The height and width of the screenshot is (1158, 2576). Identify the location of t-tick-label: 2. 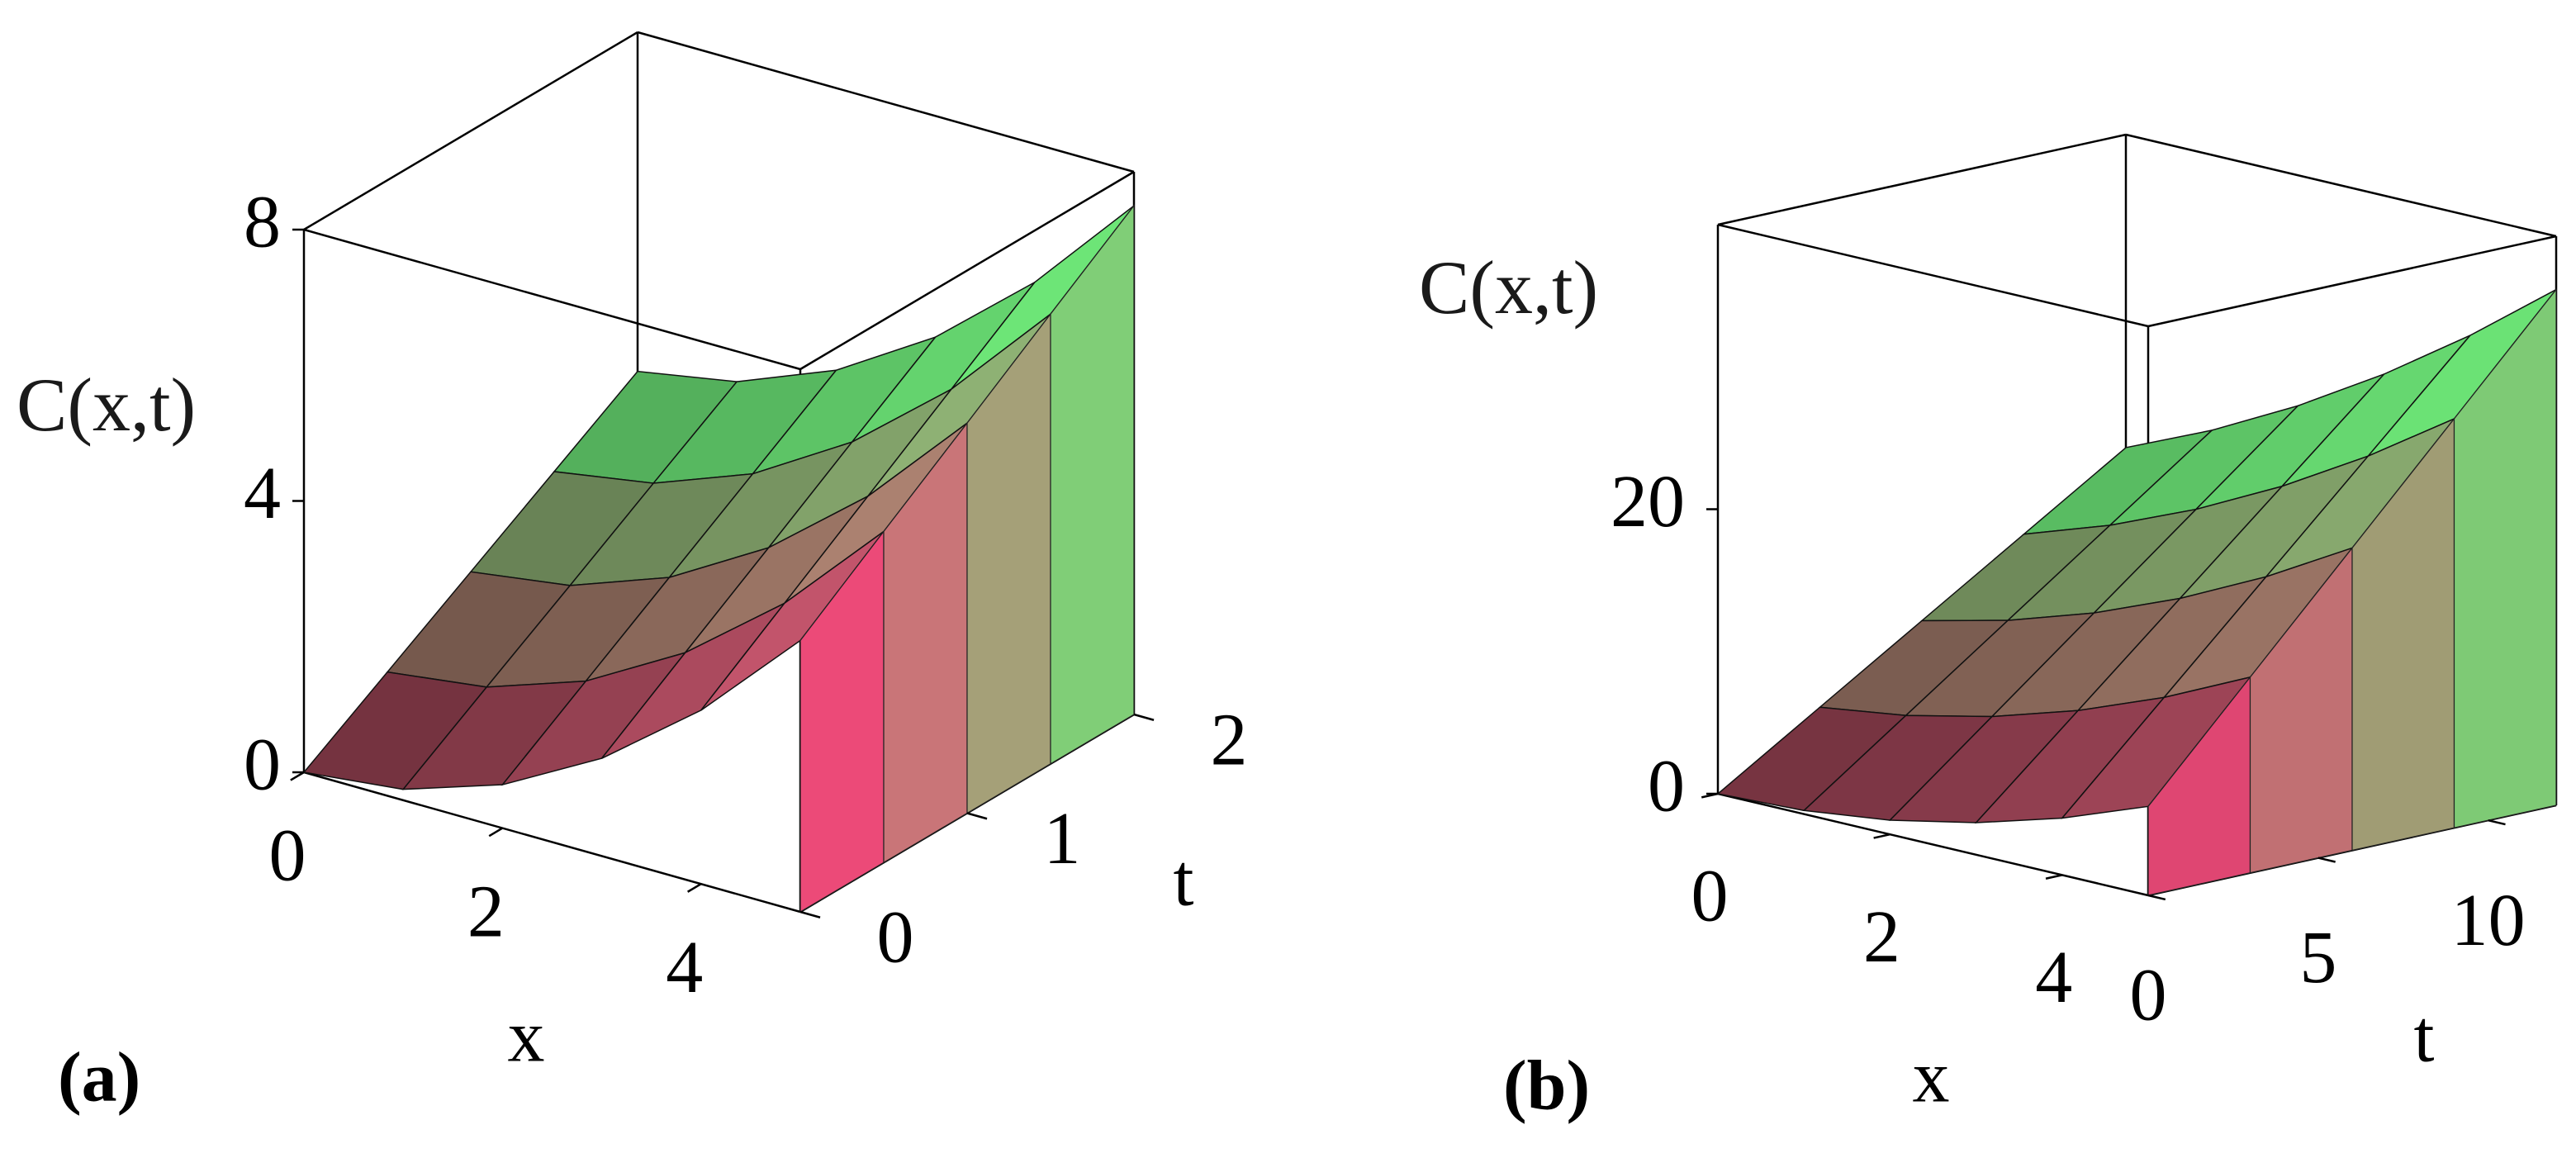
(1229, 741).